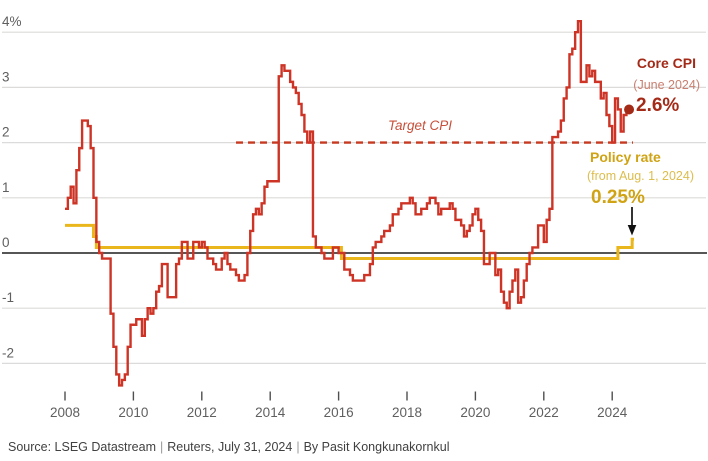 The image size is (708, 461). What do you see at coordinates (82, 447) in the screenshot?
I see `source-text: Source: LSEG Datastream` at bounding box center [82, 447].